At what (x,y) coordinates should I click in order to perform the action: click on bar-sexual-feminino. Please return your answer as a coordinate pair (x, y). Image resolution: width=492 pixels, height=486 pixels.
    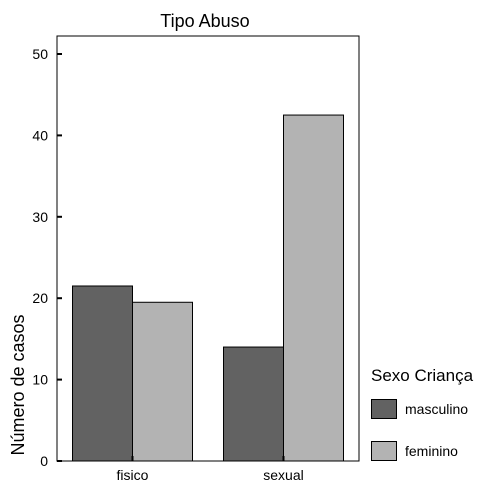
    Looking at the image, I should click on (313, 288).